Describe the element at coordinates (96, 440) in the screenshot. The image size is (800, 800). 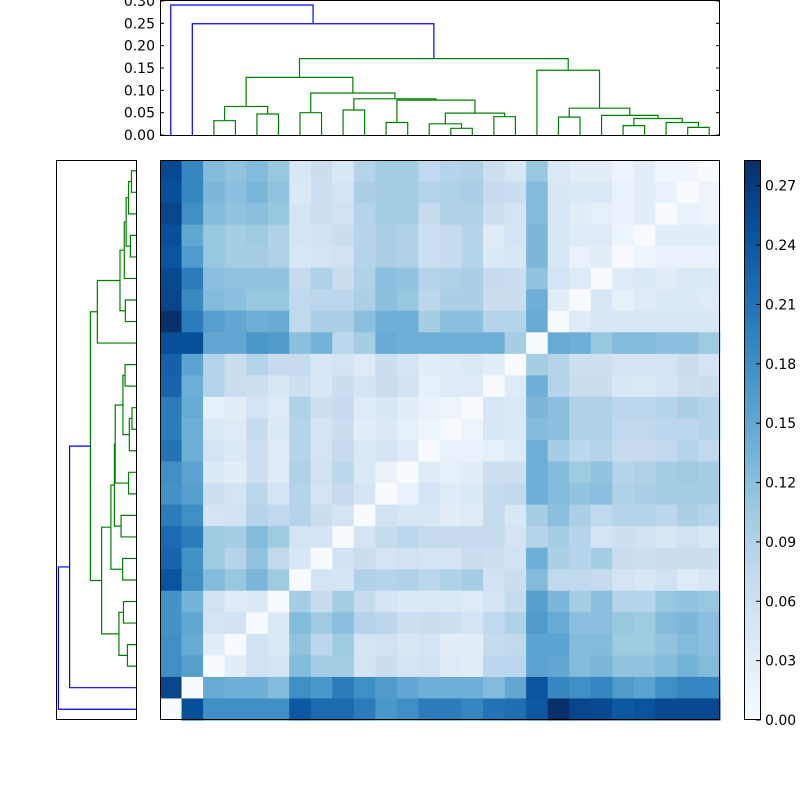
I see `left-dendrogram-frame` at that location.